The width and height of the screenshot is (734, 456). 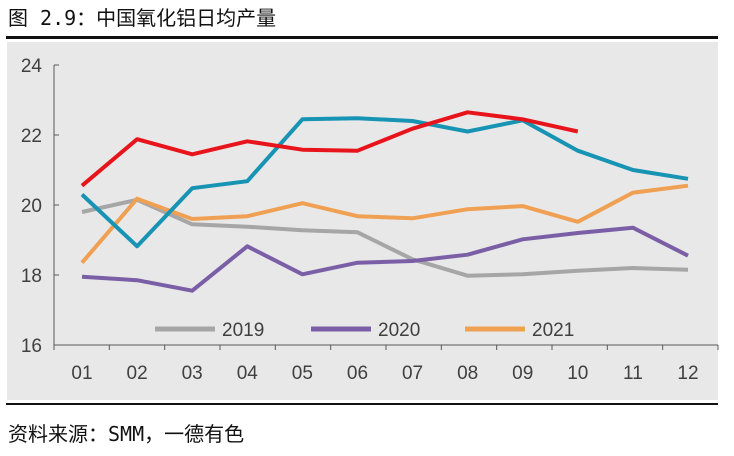 What do you see at coordinates (302, 373) in the screenshot?
I see `x-tick-label: 05` at bounding box center [302, 373].